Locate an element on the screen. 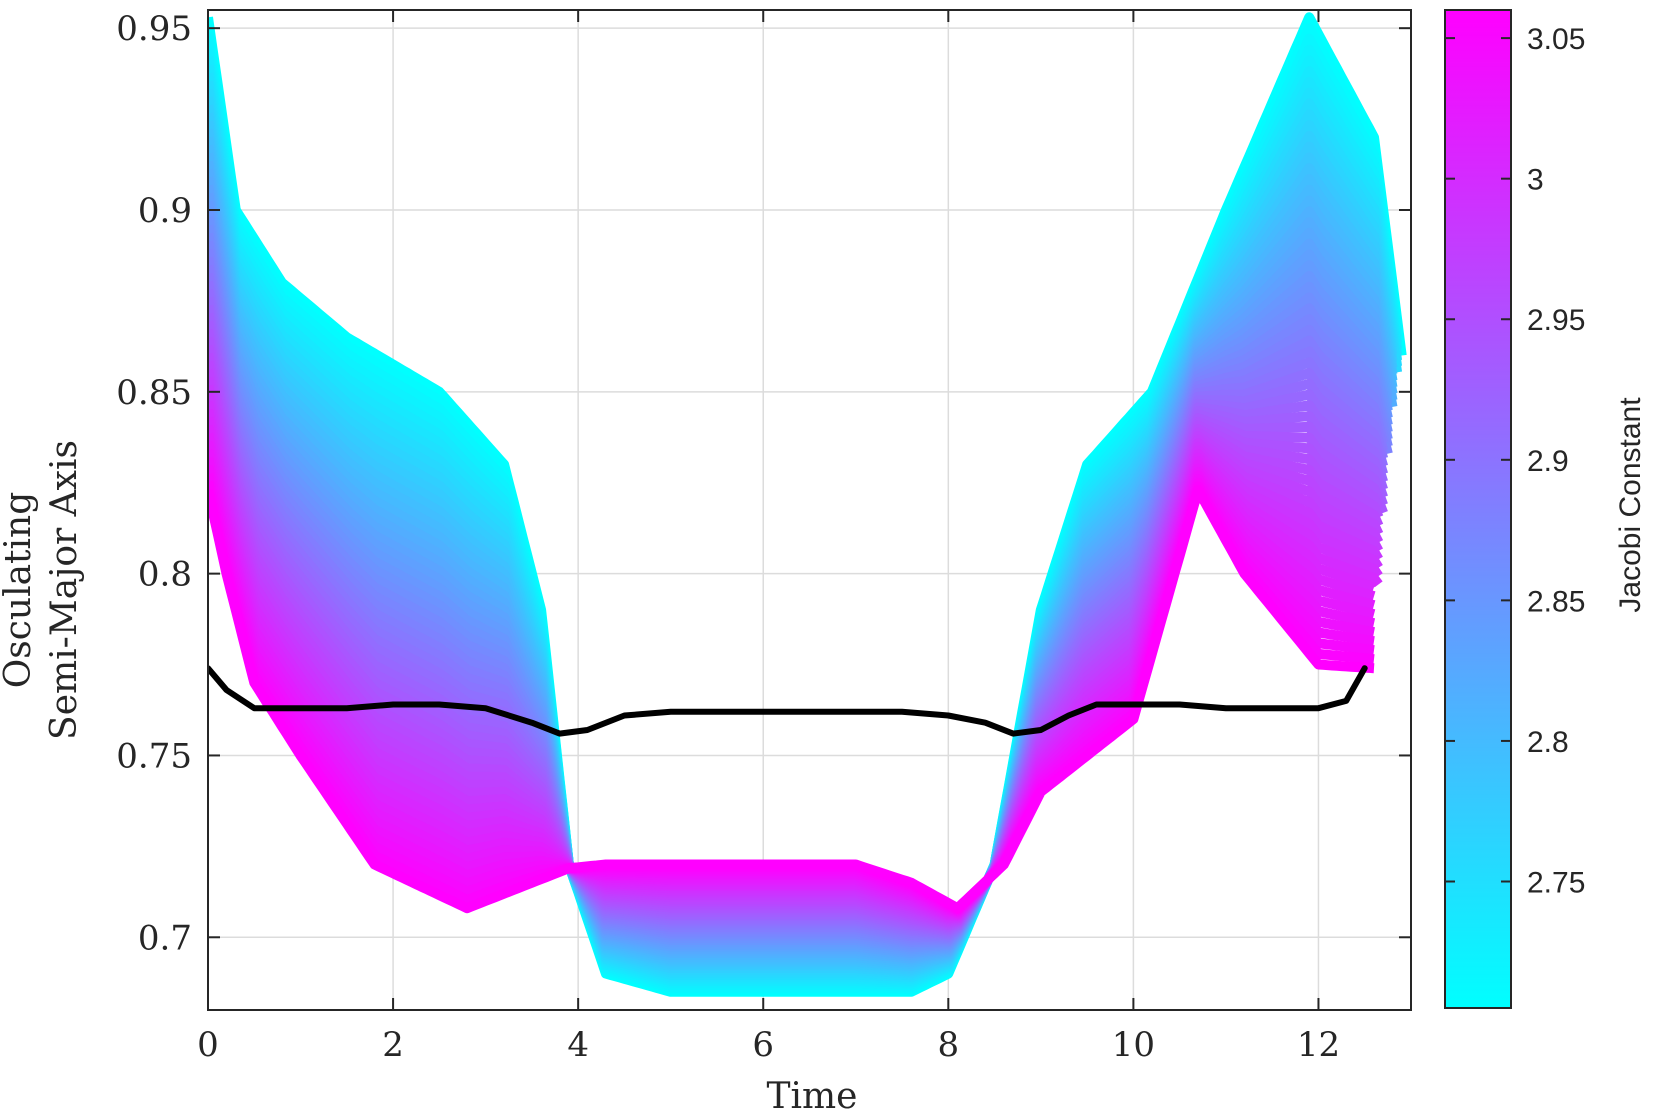  y-axis-title-line-2: Semi-Major Axis is located at coordinates (64, 590).